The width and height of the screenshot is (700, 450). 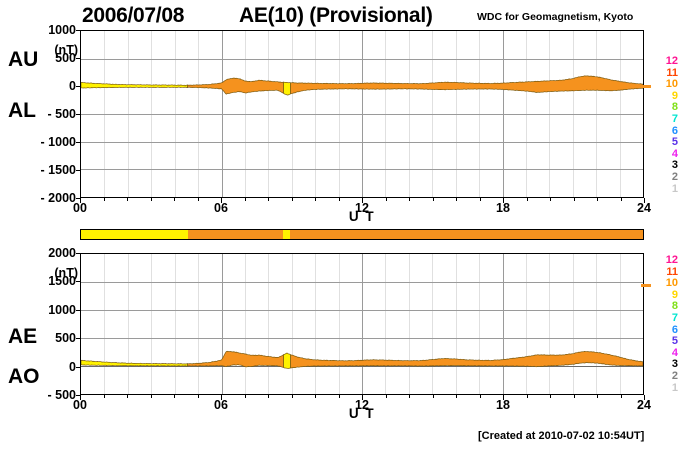 What do you see at coordinates (646, 86) in the screenshot?
I see `legend-marker-top` at bounding box center [646, 86].